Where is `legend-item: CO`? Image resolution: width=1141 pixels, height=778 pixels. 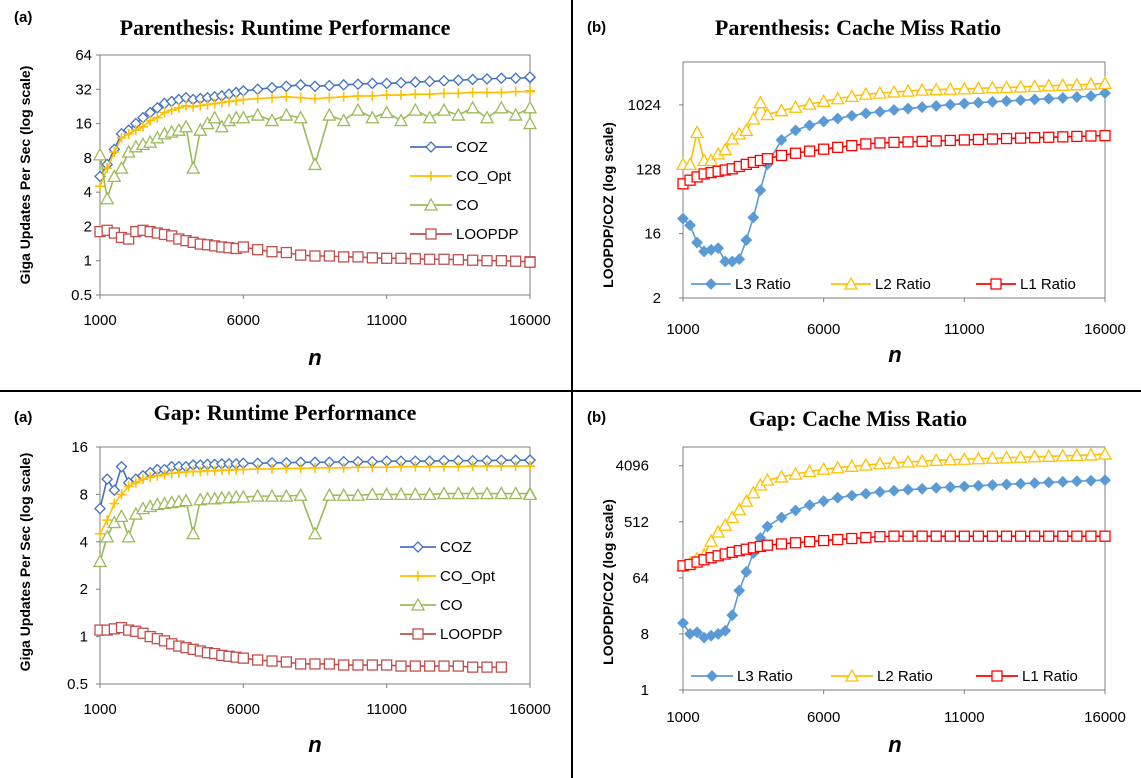
legend-item: CO is located at coordinates (431, 605).